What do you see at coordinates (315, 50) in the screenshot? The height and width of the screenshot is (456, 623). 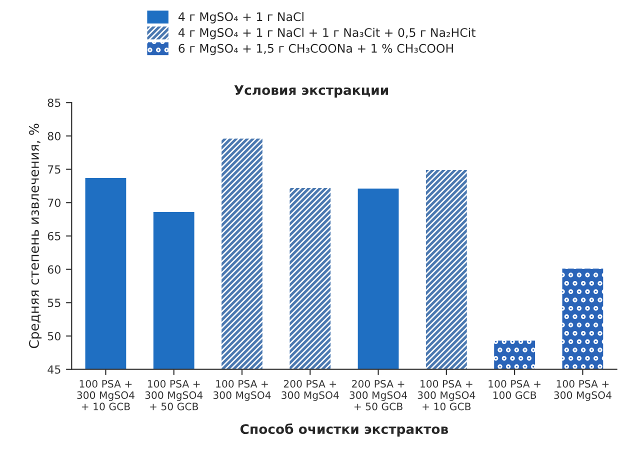 I see `legend-label: 6 г MgSO₄ + 1,5 г CH₃COONa + 1 % CH₃COOH` at bounding box center [315, 50].